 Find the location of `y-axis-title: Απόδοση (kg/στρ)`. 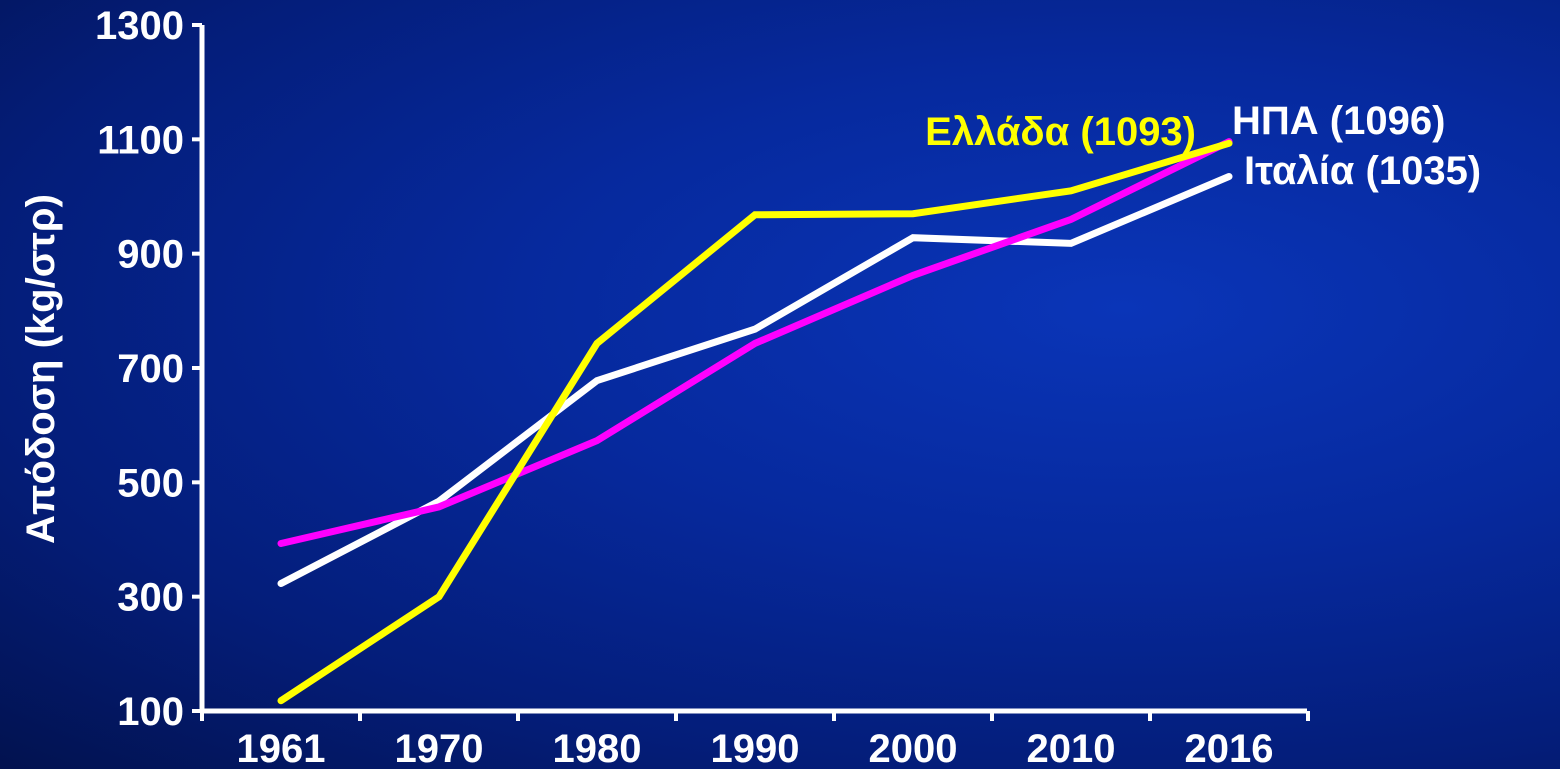

y-axis-title: Απόδοση (kg/στρ) is located at coordinates (41, 369).